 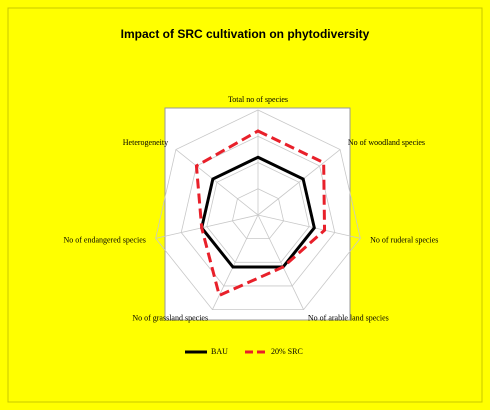 I want to click on axis-label: No of woodland species, so click(x=386, y=142).